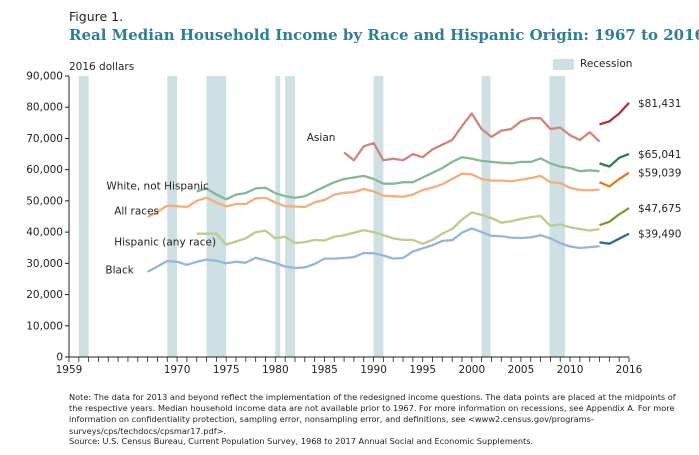 The width and height of the screenshot is (699, 455). Describe the element at coordinates (521, 370) in the screenshot. I see `x-tick-label: 2005` at that location.